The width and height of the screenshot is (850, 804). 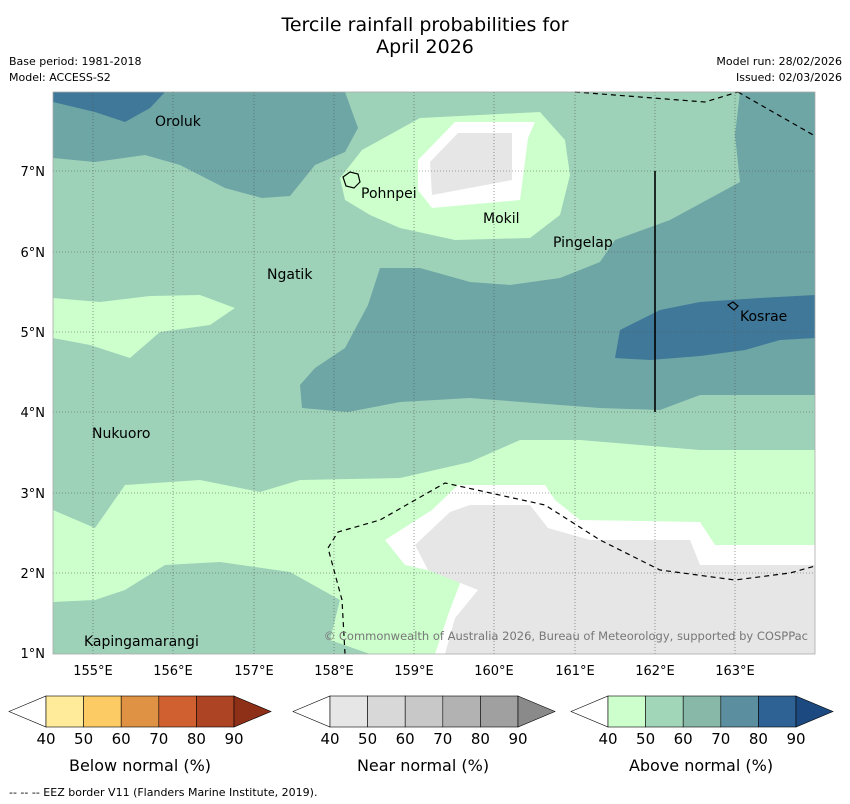 I want to click on lon-label-158e: 158°E, so click(x=334, y=671).